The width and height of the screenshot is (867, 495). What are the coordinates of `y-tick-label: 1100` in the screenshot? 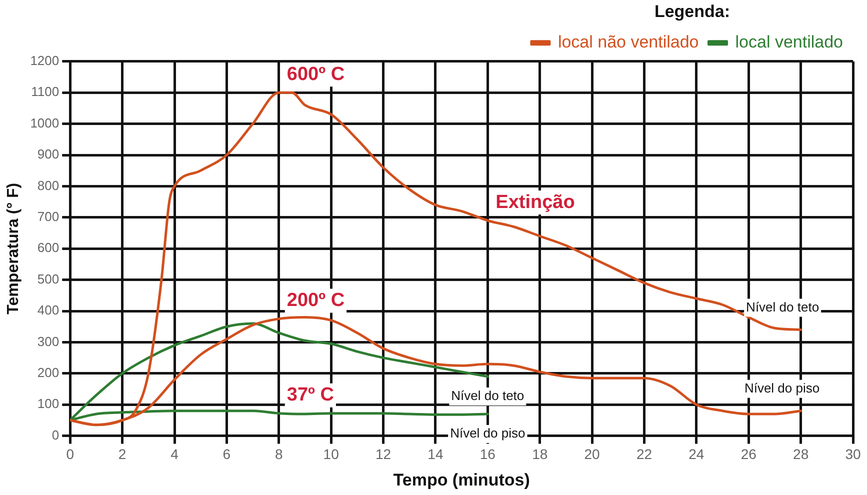 It's located at (45, 92).